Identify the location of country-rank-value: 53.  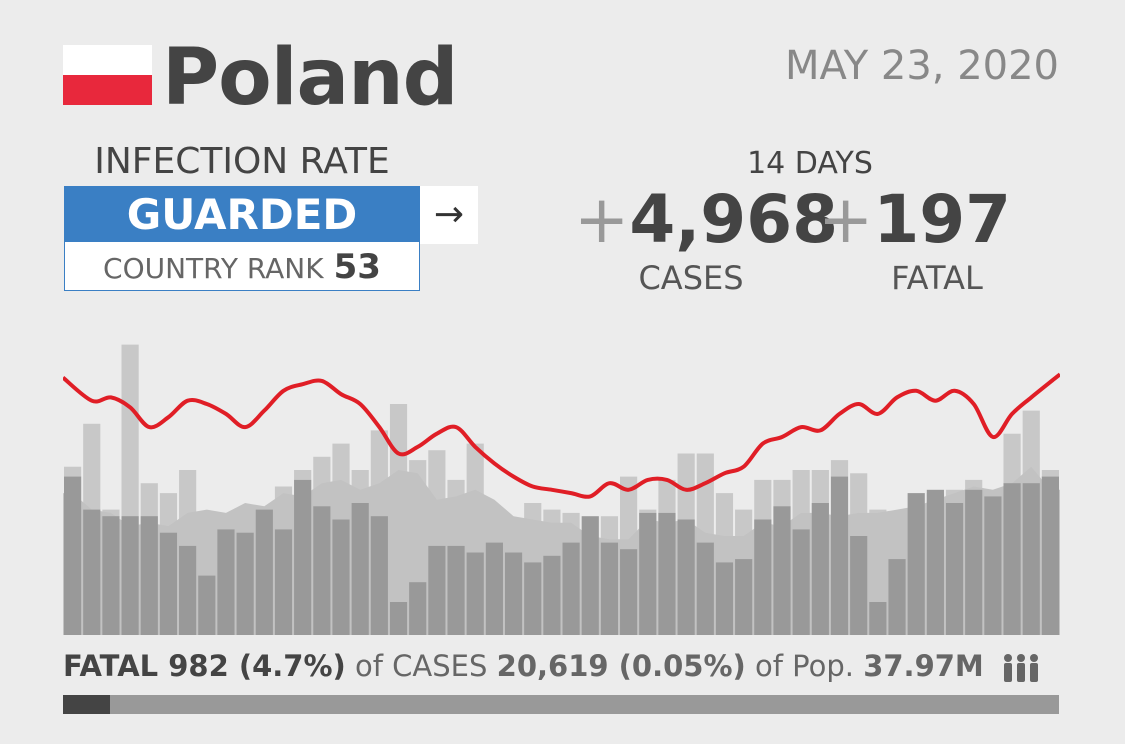
(357, 267).